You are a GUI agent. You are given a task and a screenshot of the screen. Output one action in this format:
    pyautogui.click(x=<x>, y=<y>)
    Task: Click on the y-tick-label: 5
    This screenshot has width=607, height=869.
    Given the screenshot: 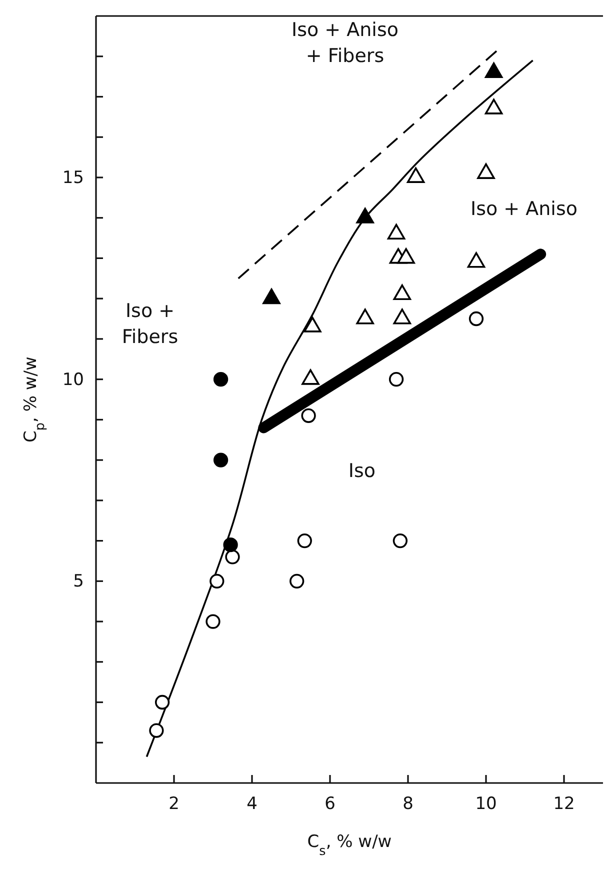 What is the action you would take?
    pyautogui.click(x=78, y=582)
    